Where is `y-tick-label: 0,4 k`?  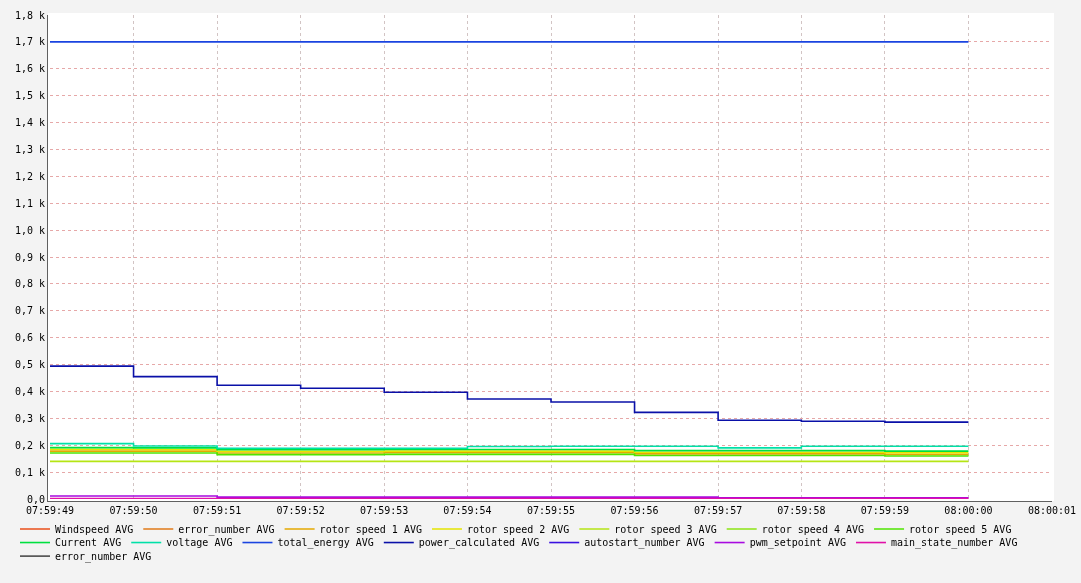
y-tick-label: 0,4 k is located at coordinates (29, 391).